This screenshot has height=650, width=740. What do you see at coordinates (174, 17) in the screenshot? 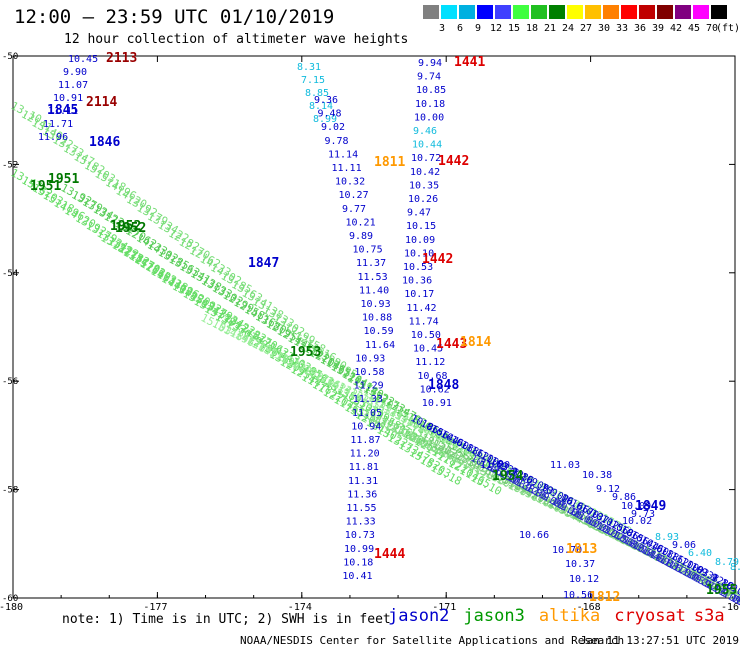
I see `chart-title: 12:00 – 23:59 UTC 01/10/2019` at bounding box center [174, 17].